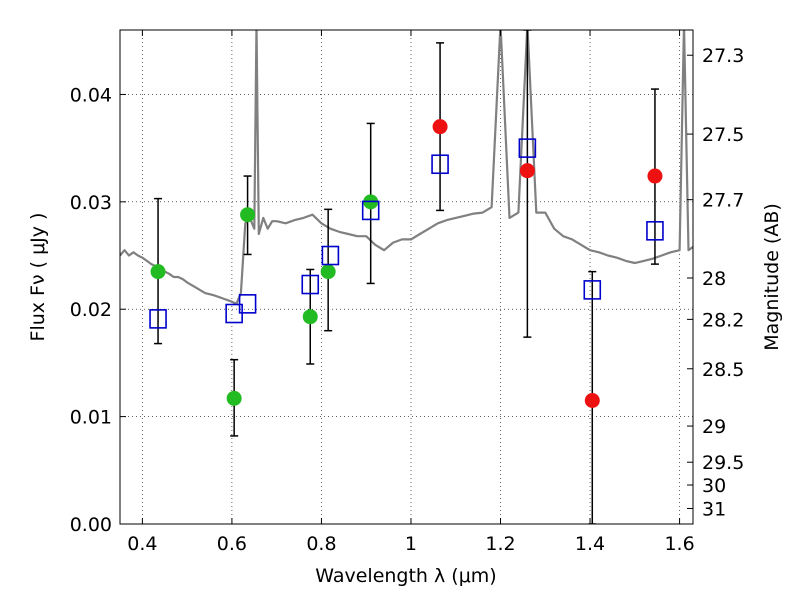 The height and width of the screenshot is (600, 800). What do you see at coordinates (500, 544) in the screenshot?
I see `x-tick-label: 1.2` at bounding box center [500, 544].